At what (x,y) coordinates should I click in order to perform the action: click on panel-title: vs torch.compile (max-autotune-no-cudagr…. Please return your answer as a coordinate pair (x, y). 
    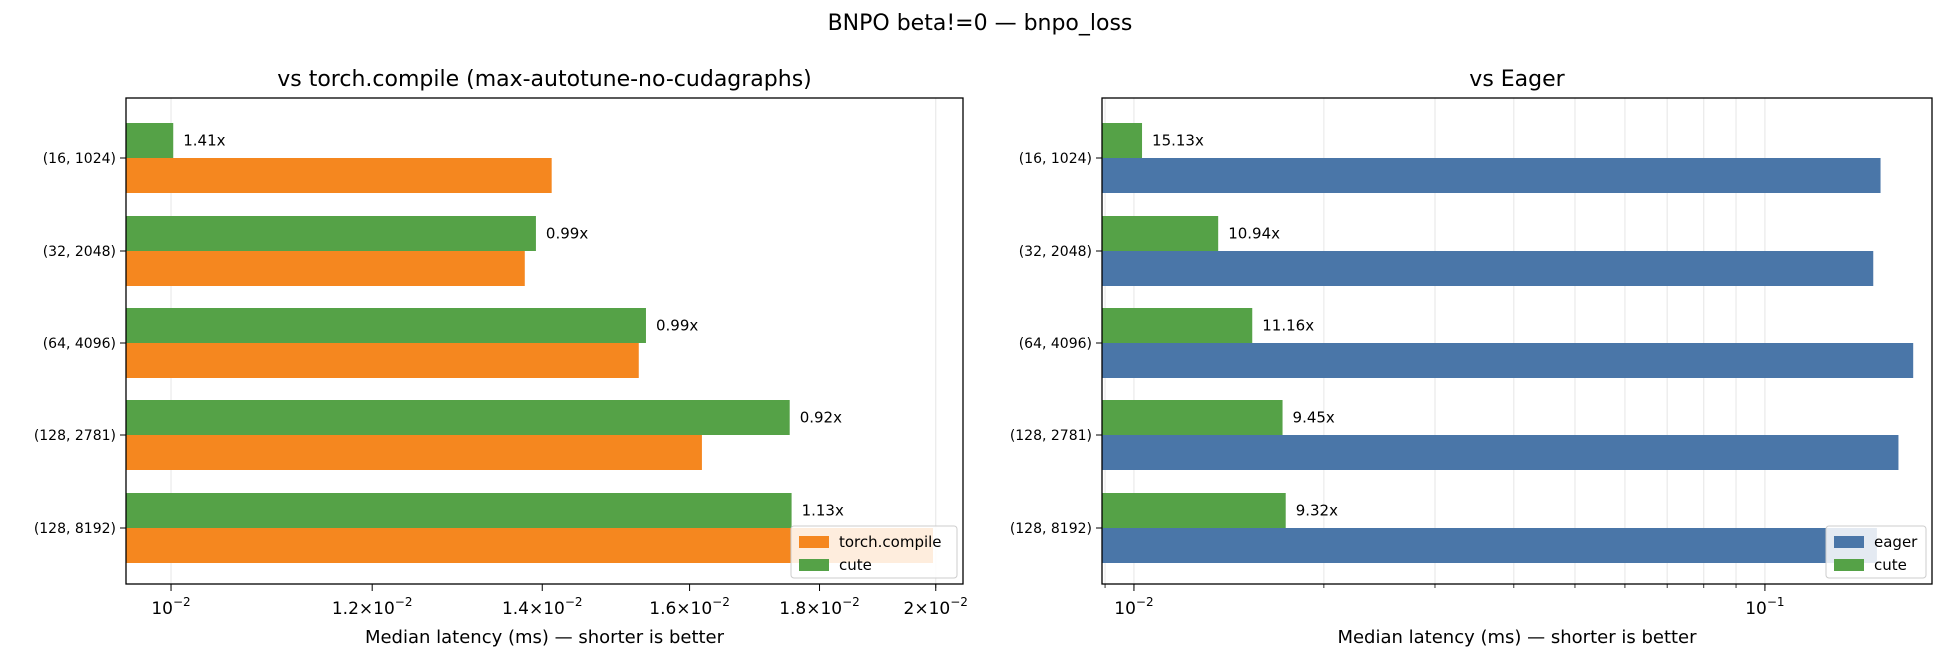
    Looking at the image, I should click on (544, 79).